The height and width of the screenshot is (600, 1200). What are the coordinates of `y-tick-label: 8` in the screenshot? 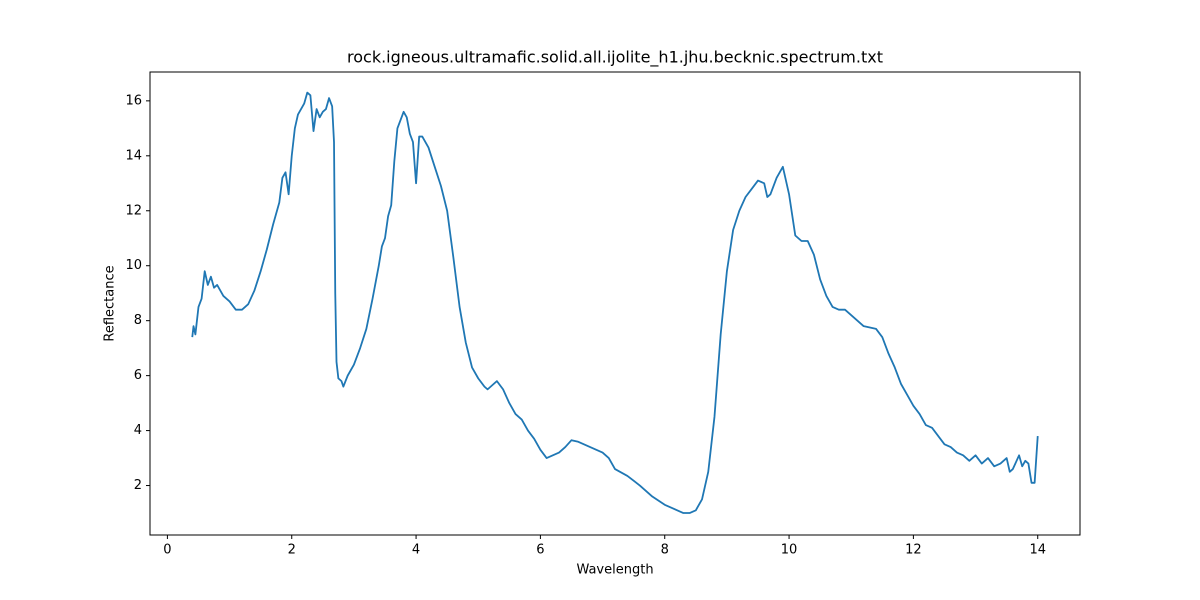 It's located at (138, 320).